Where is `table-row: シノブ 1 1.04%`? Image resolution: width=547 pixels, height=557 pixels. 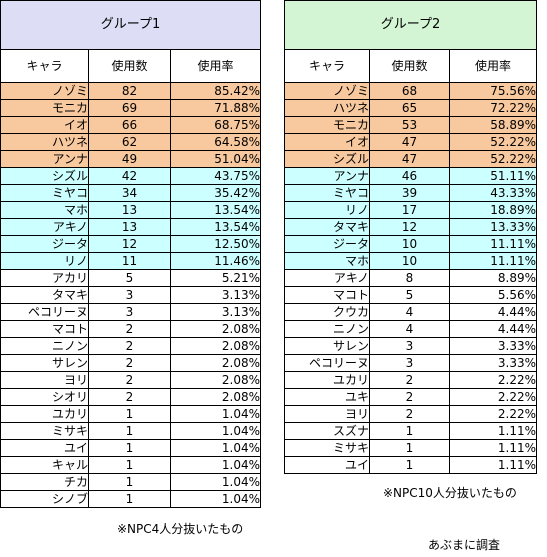 table-row: シノブ 1 1.04% is located at coordinates (131, 499).